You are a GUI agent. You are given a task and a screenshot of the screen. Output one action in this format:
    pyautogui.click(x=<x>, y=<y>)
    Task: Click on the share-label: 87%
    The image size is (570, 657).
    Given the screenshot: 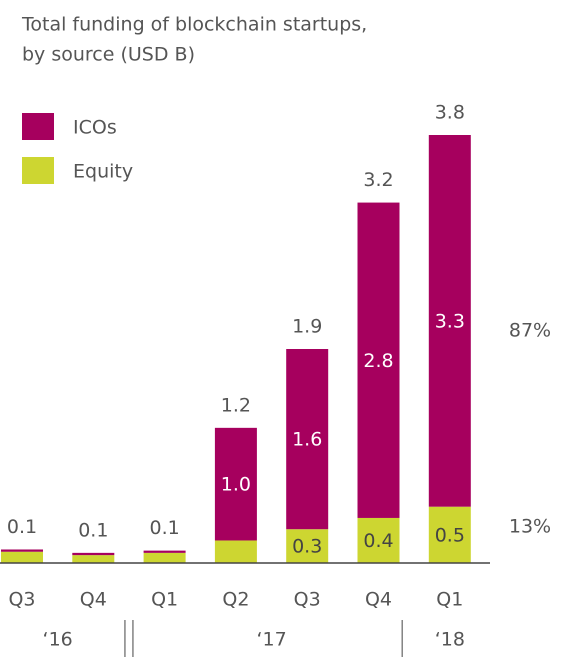 What is the action you would take?
    pyautogui.click(x=530, y=330)
    